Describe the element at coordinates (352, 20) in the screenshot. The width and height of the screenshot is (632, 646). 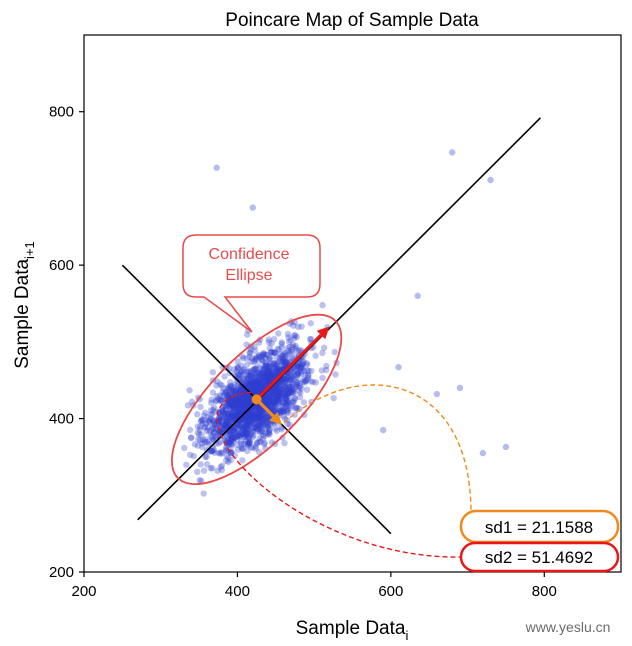
I see `chart-title: Poincare Map of Sample Data` at that location.